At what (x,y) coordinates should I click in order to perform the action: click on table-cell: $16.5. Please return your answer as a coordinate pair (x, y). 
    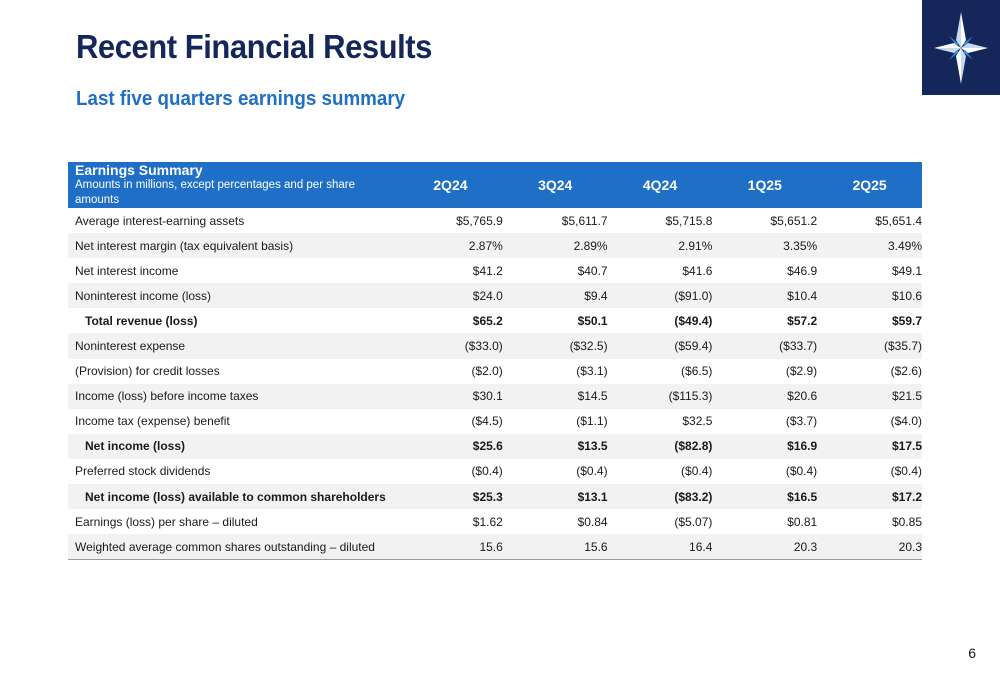
    Looking at the image, I should click on (802, 496).